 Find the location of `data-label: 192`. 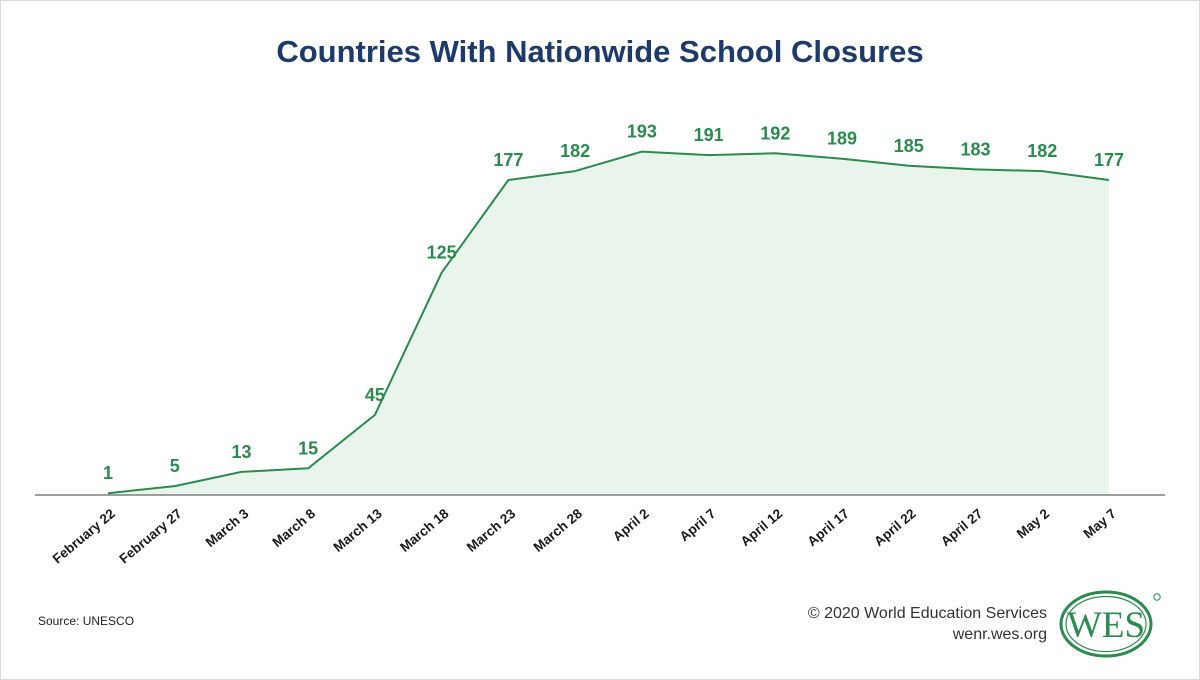

data-label: 192 is located at coordinates (775, 133).